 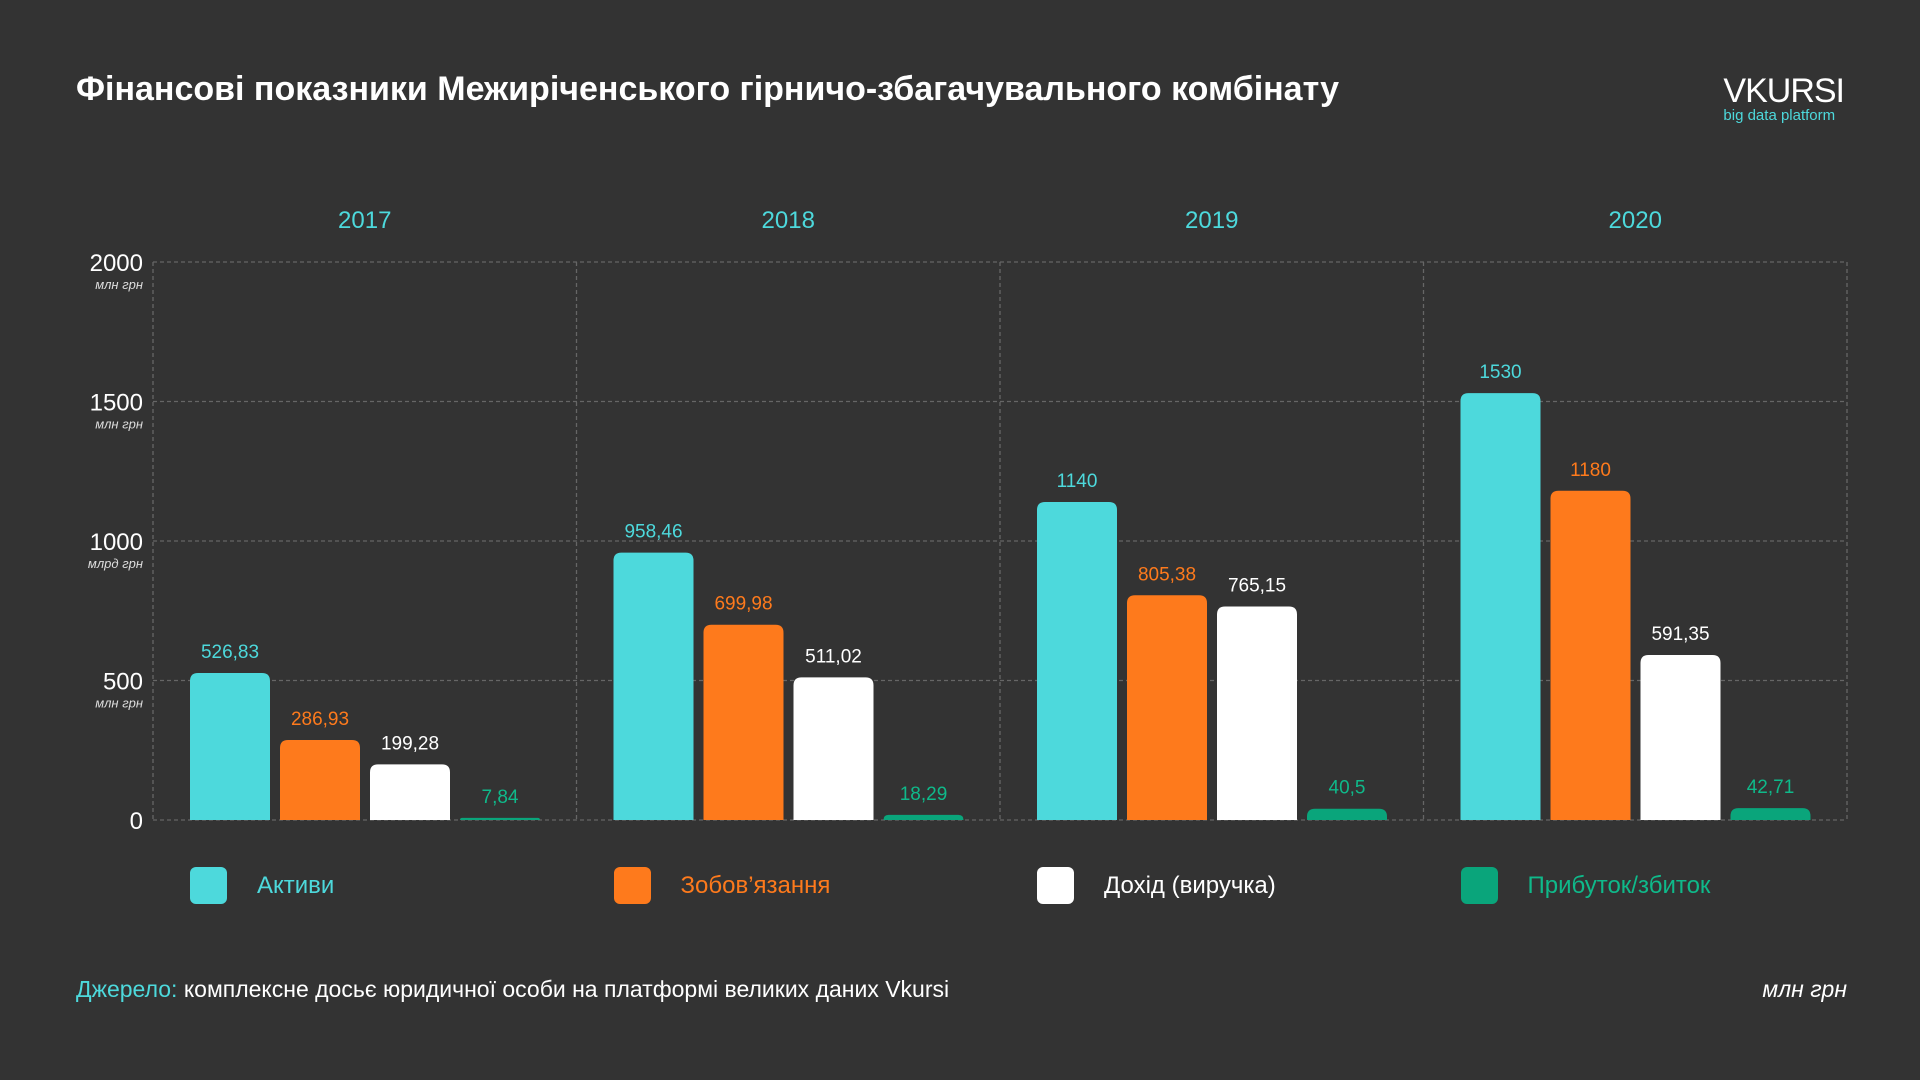 What do you see at coordinates (1500, 372) in the screenshot?
I see `data-label: 1530` at bounding box center [1500, 372].